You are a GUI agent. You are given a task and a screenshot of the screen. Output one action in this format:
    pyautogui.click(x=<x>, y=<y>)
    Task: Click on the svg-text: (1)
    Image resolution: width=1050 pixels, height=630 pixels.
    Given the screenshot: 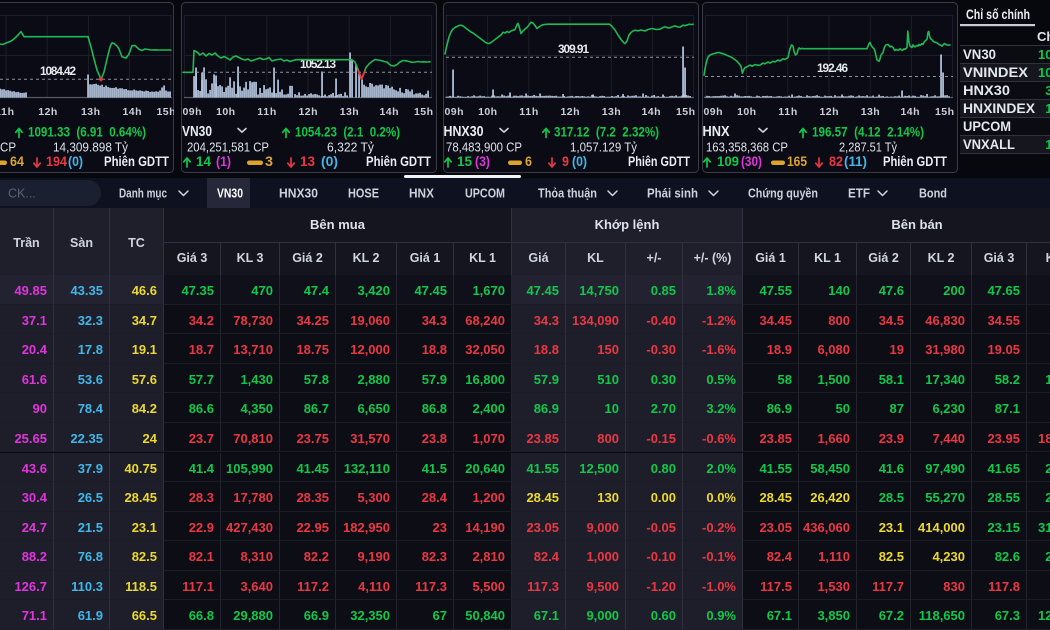 What is the action you would take?
    pyautogui.click(x=223, y=161)
    